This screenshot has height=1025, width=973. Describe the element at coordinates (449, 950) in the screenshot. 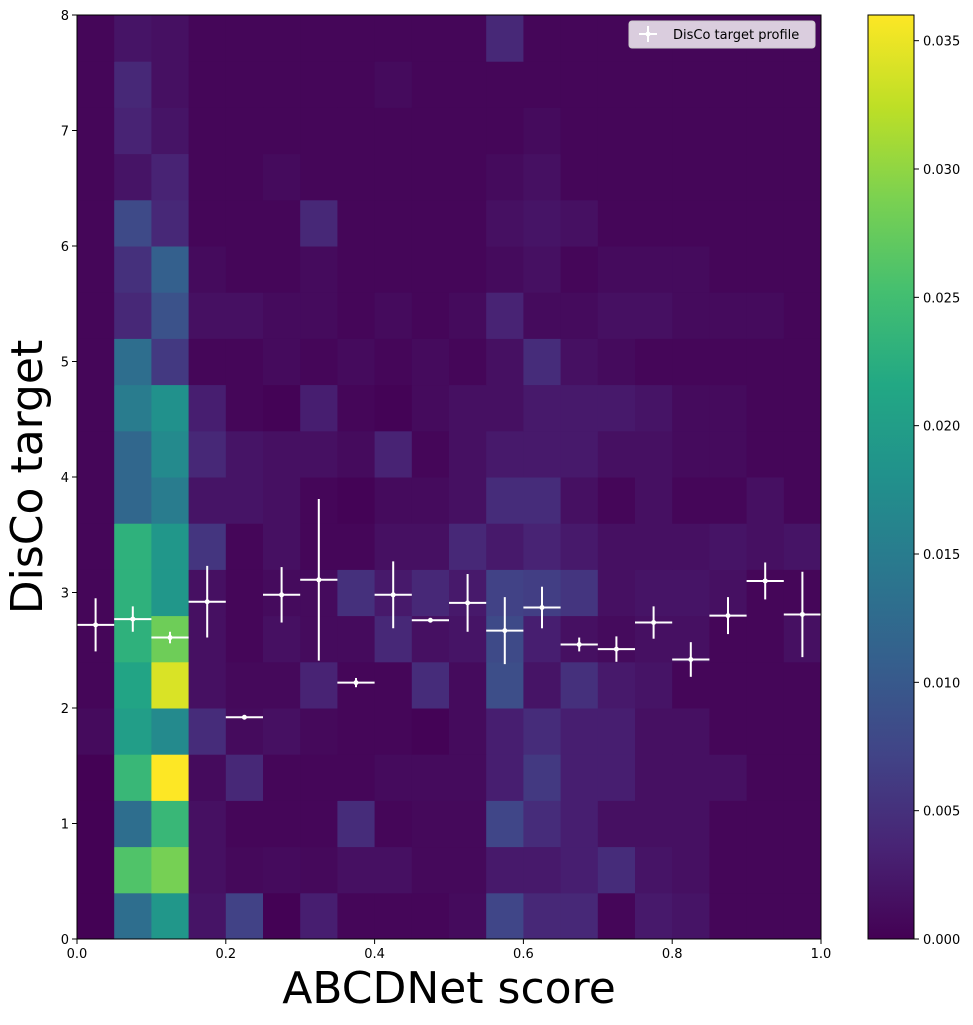

I see `x-axis: 0.0 0.2 0.4 0.6 0.8 1.0` at that location.